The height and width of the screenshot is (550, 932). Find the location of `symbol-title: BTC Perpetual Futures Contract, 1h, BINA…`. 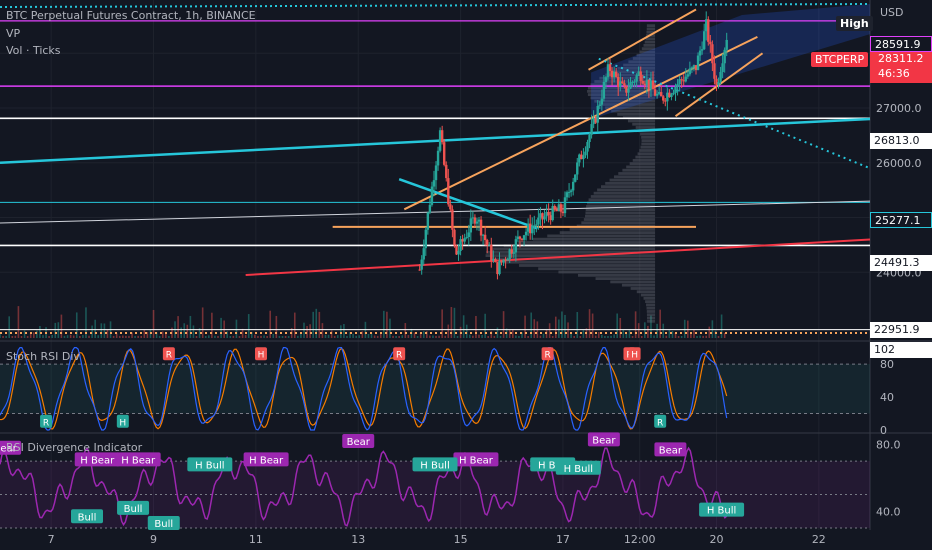

symbol-title: BTC Perpetual Futures Contract, 1h, BINA… is located at coordinates (131, 15).